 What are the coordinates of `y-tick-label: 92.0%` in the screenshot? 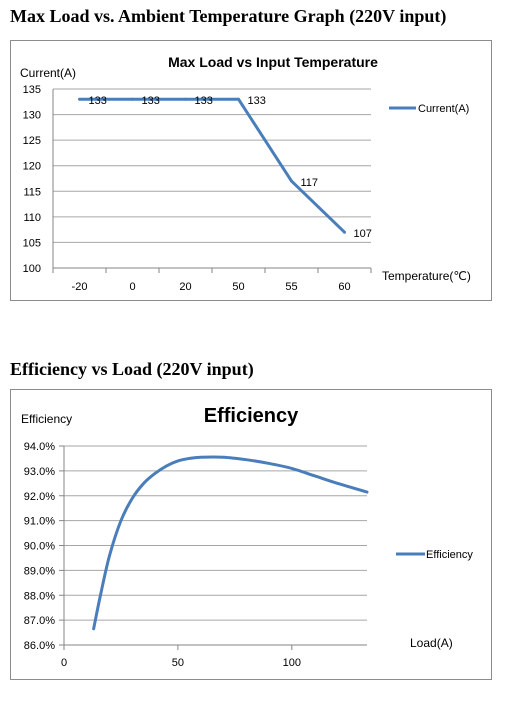 It's located at (39, 497).